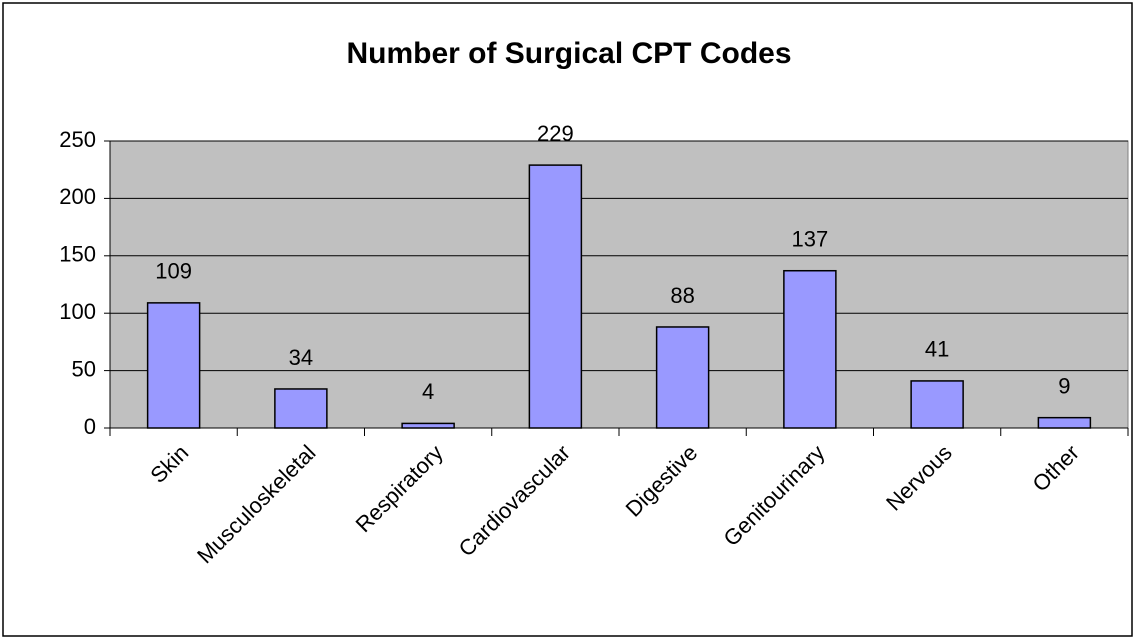 The height and width of the screenshot is (640, 1136). What do you see at coordinates (568, 53) in the screenshot?
I see `chart-title: Number of Surgical CPT Codes` at bounding box center [568, 53].